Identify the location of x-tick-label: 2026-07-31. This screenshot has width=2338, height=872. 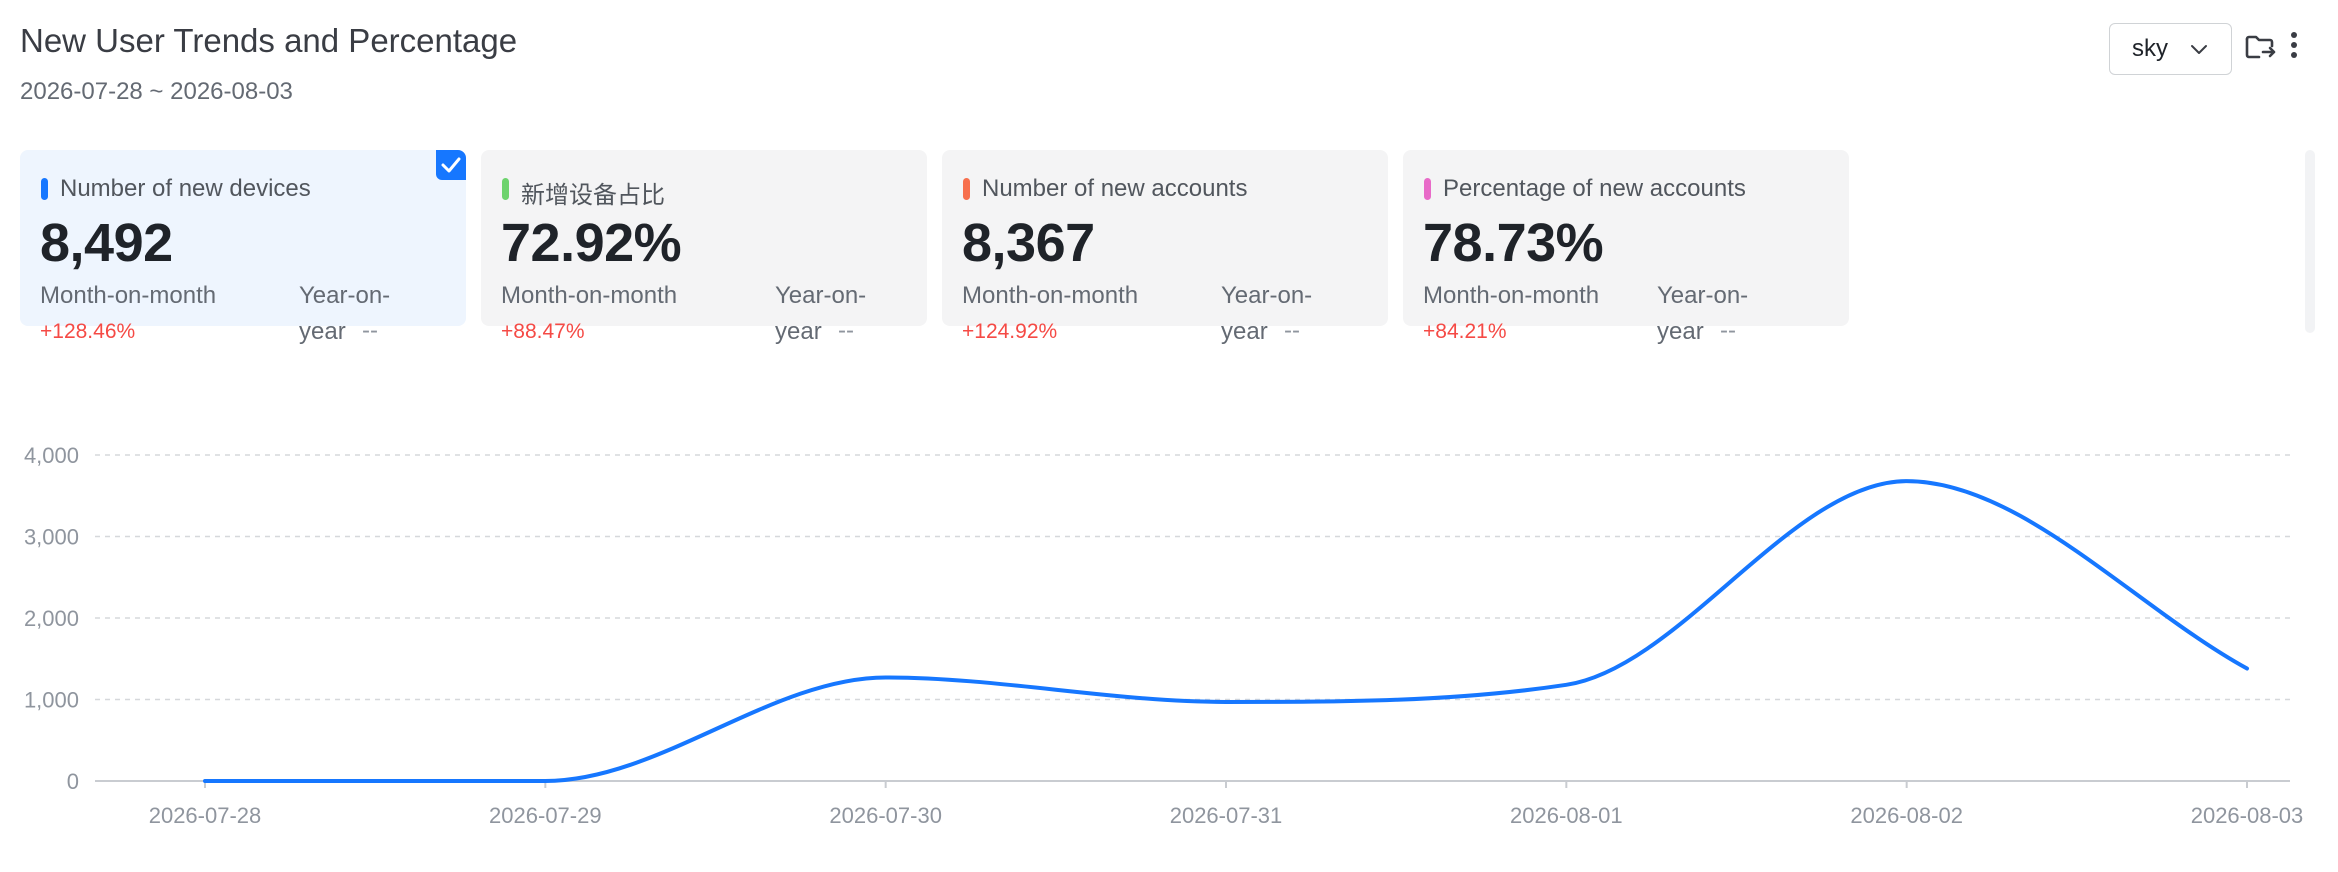
(1226, 815).